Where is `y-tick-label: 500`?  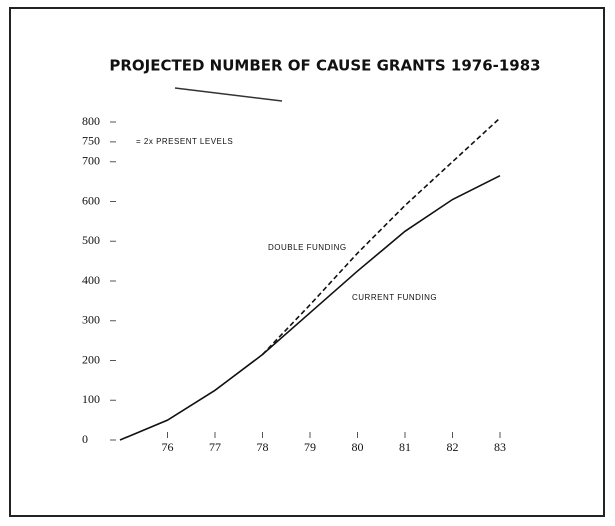
y-tick-label: 500 is located at coordinates (91, 240).